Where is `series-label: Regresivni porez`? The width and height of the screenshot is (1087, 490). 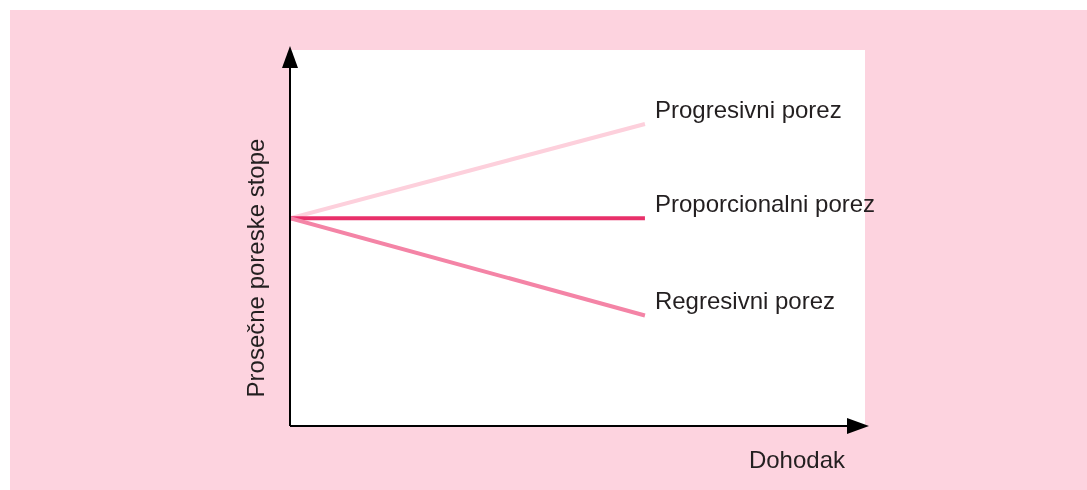 series-label: Regresivni porez is located at coordinates (745, 301).